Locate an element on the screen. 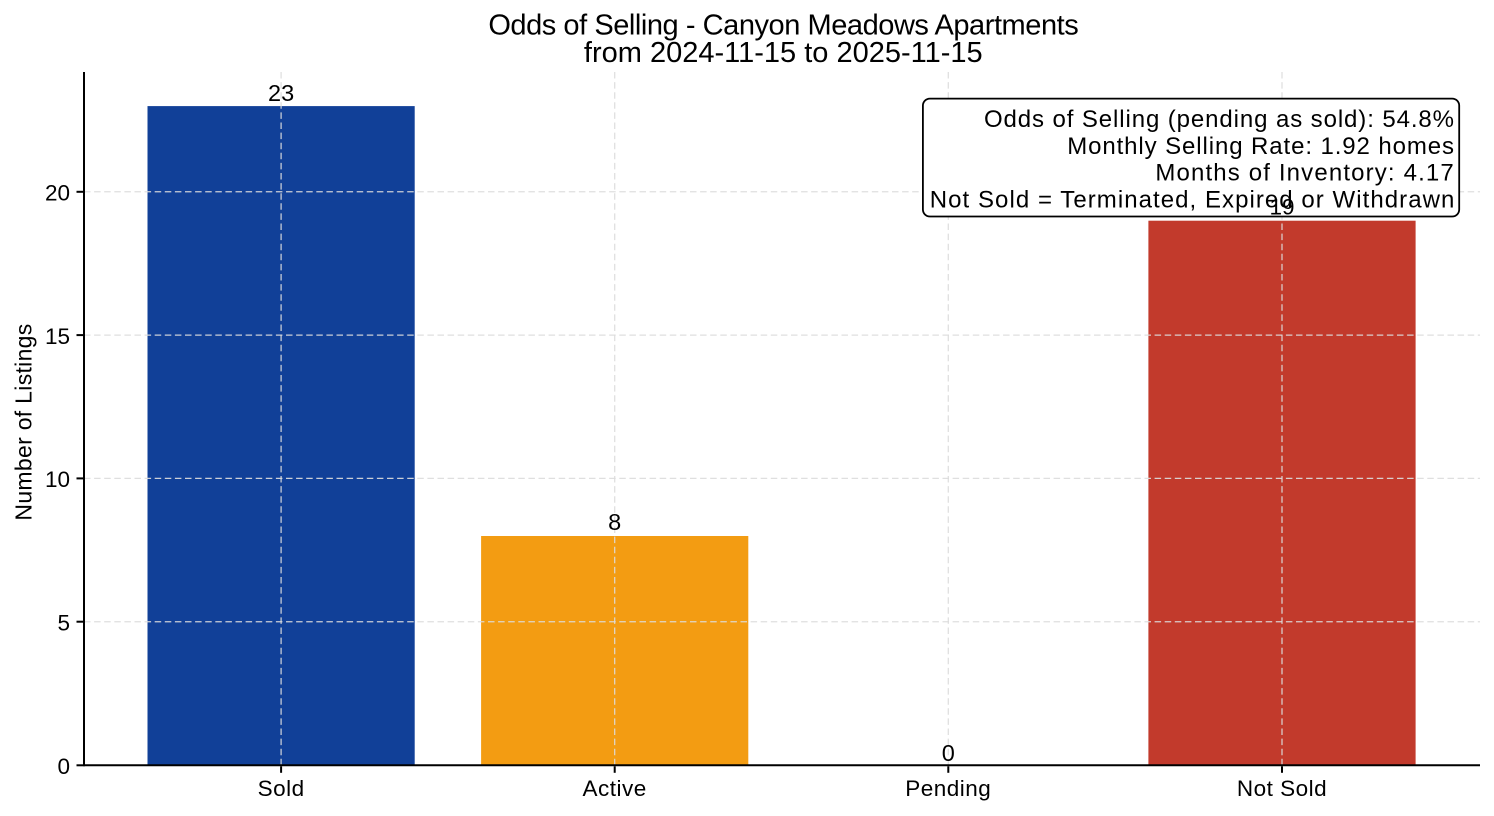 The image size is (1494, 816). svg-text: 23 is located at coordinates (281, 93).